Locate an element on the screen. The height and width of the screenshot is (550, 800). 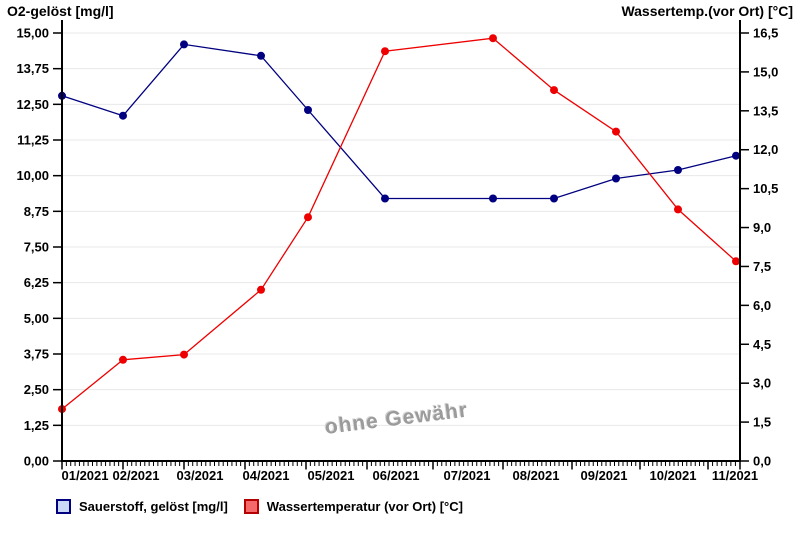
right-axis-tick-label: 1,5 is located at coordinates (762, 422).